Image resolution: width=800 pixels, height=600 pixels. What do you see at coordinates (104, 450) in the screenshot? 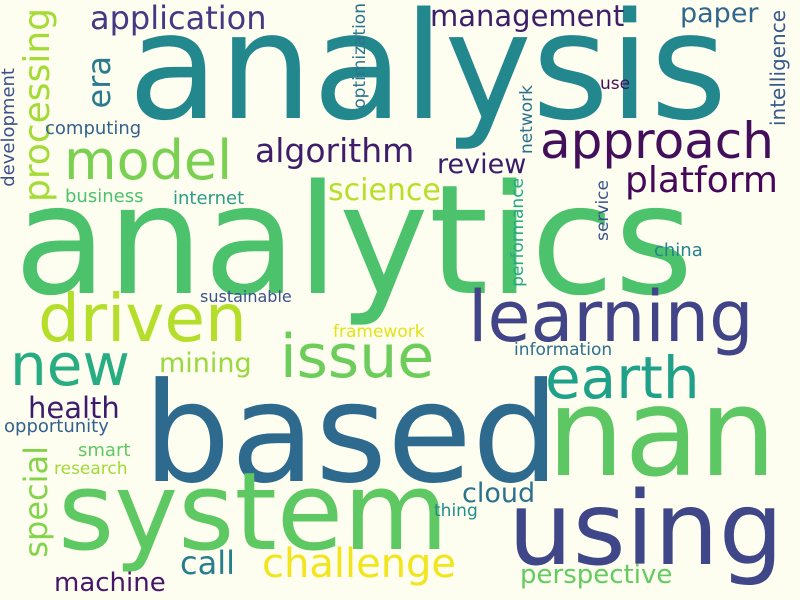
I see `word-smart: smart` at bounding box center [104, 450].